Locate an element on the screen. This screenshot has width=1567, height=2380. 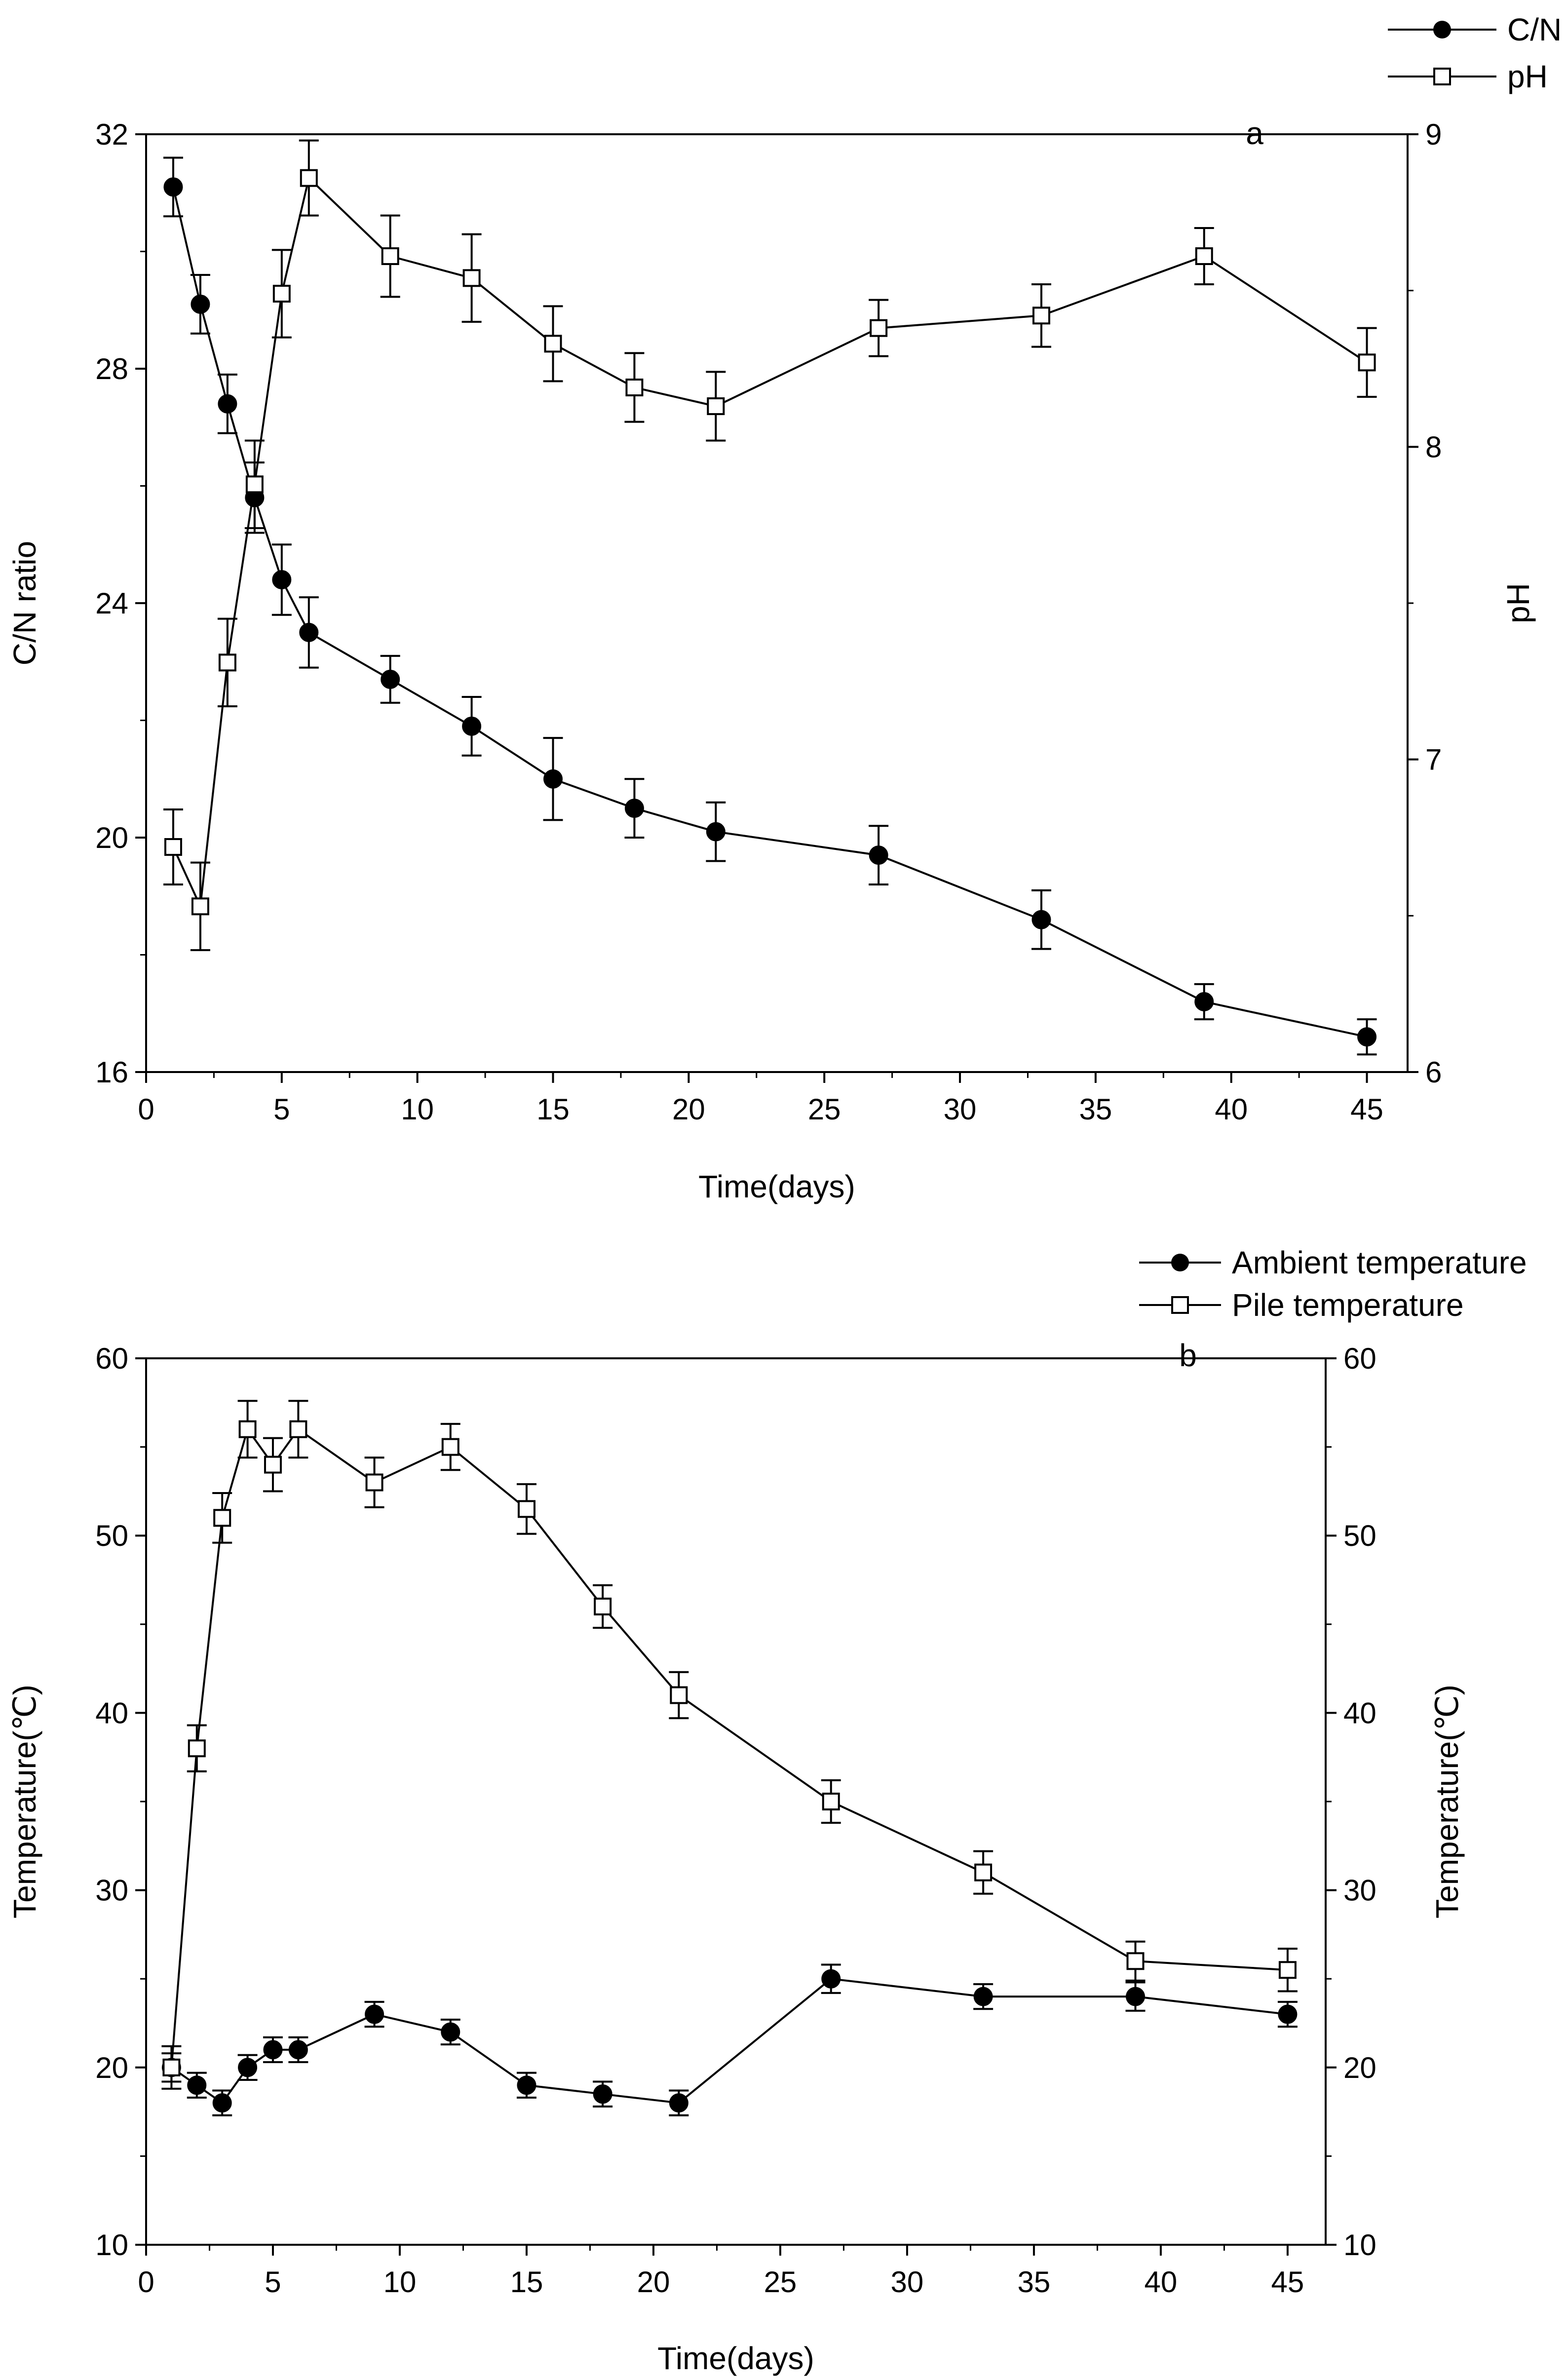
y-right-axis-title: Temperature(℃) is located at coordinates (1447, 1802).